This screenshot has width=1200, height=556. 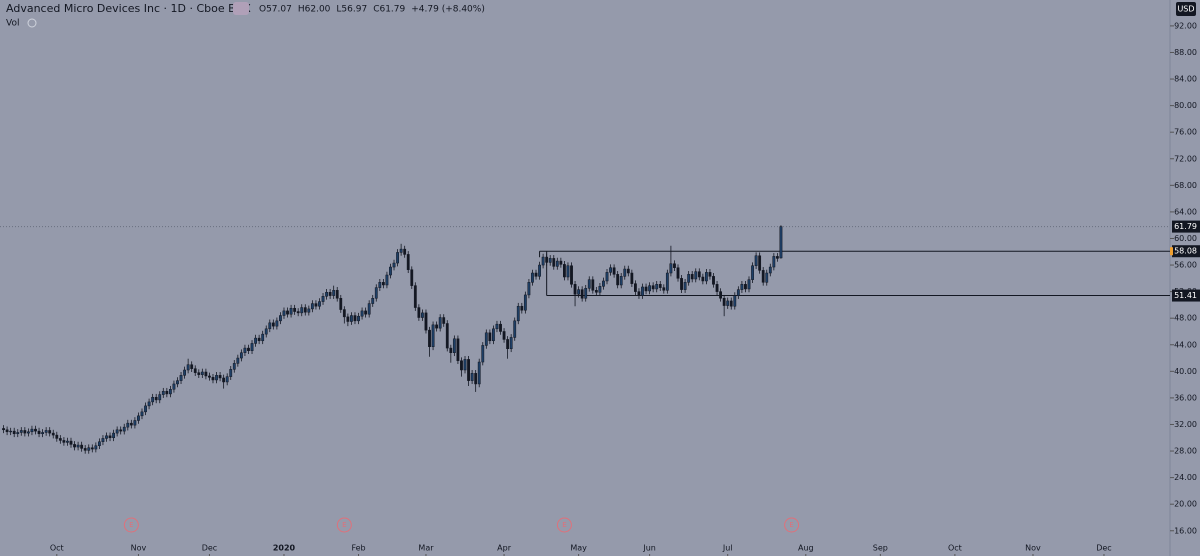 I want to click on volume-label: Vol, so click(x=12, y=24).